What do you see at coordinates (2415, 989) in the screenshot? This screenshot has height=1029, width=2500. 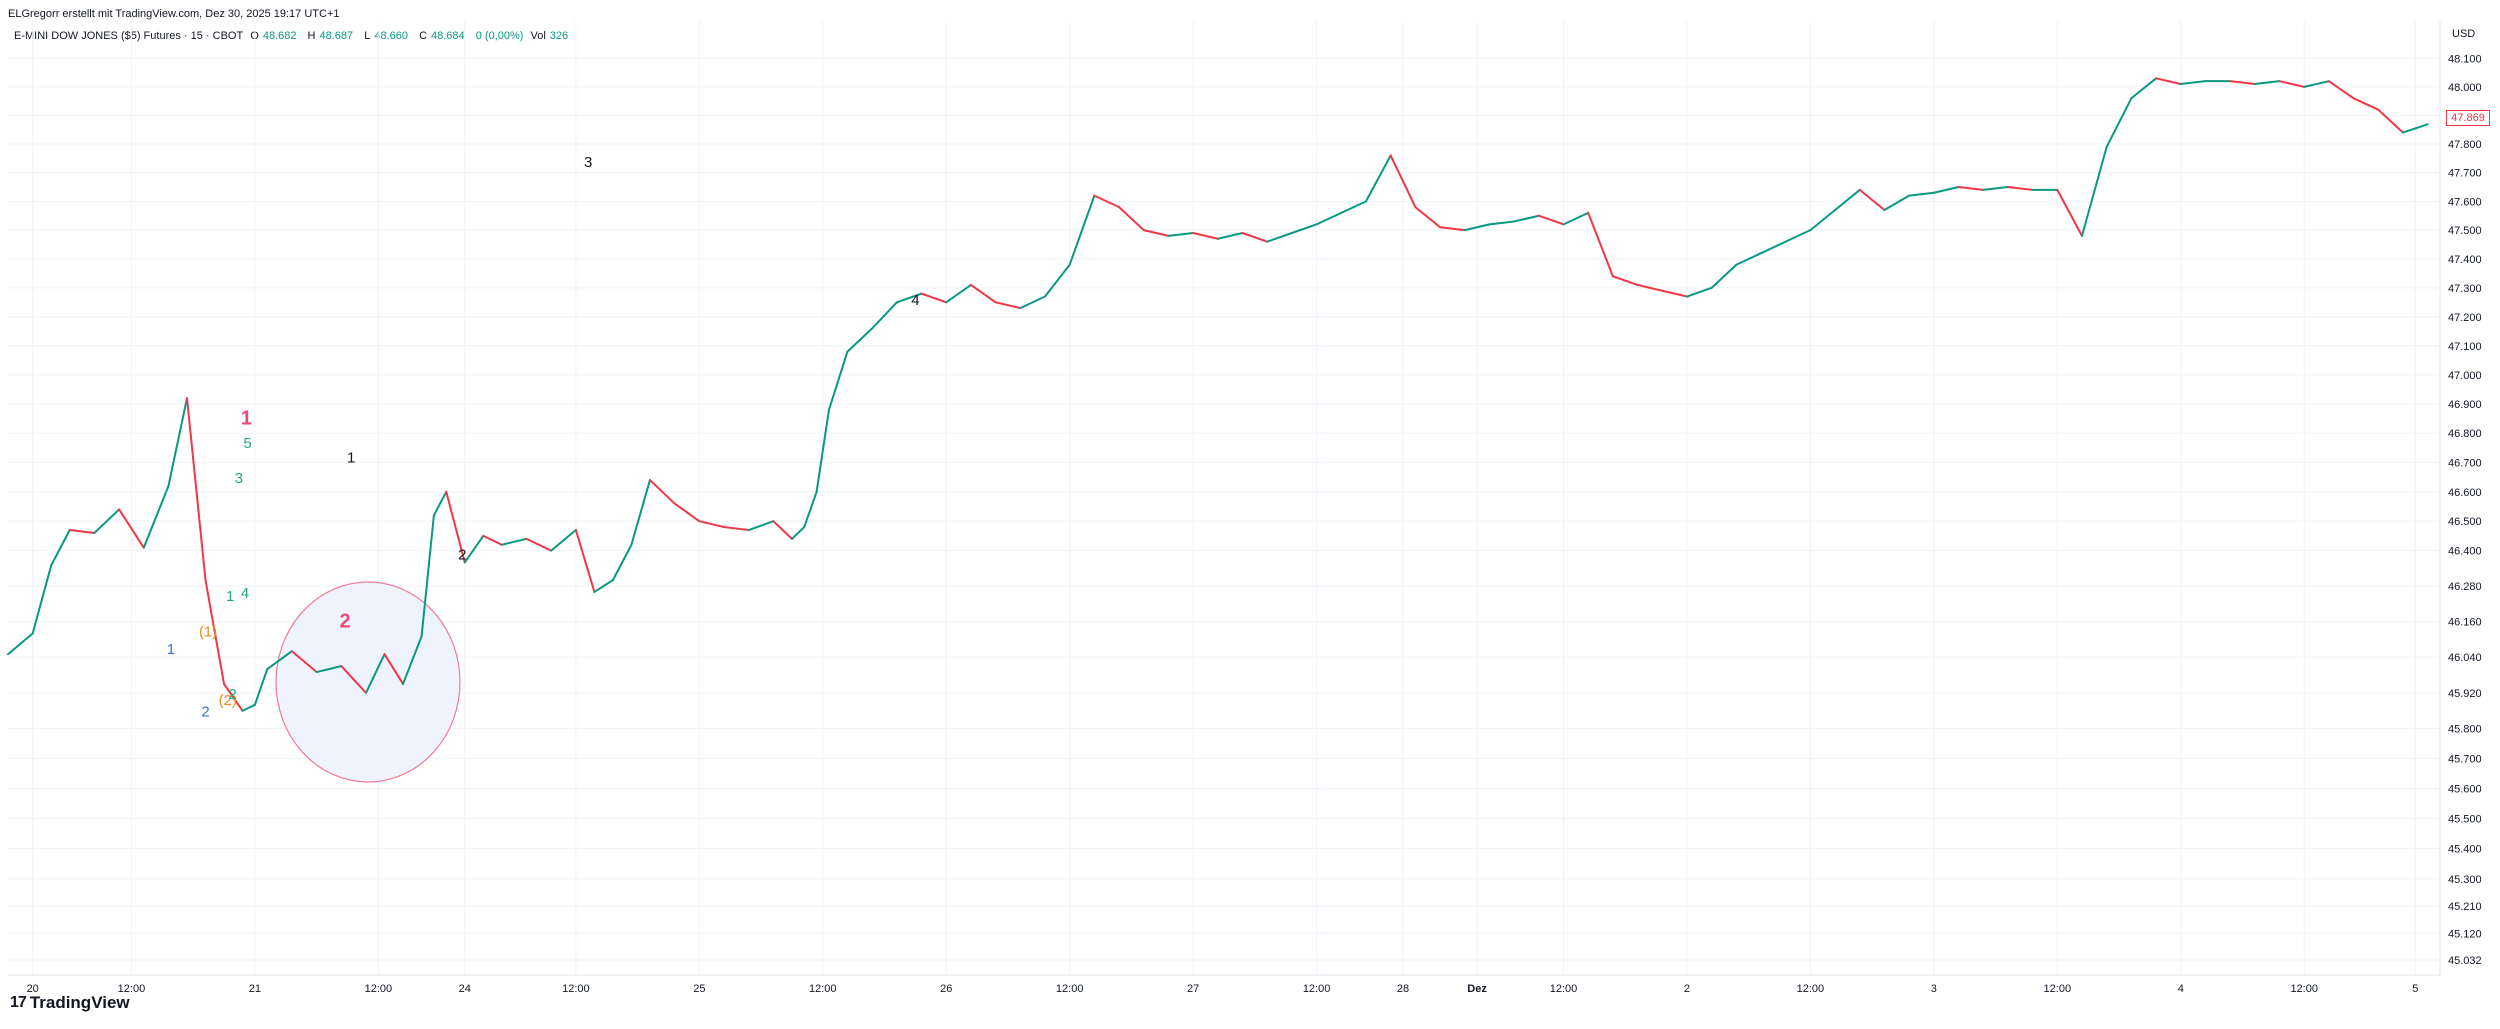 I see `x-tick-label: 5` at bounding box center [2415, 989].